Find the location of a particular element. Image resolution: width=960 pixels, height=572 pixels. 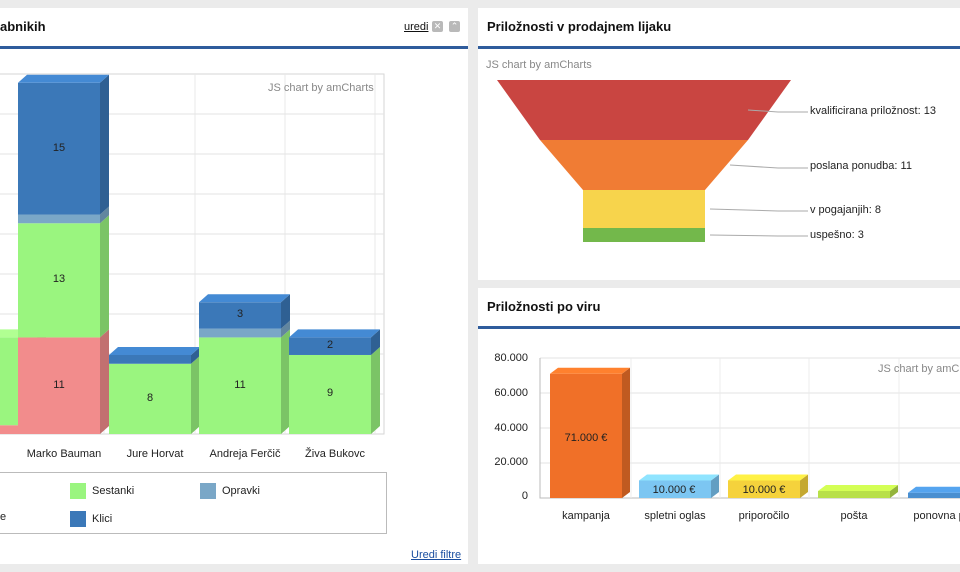

funnel-label: v pogajanjih: 8 is located at coordinates (845, 210).